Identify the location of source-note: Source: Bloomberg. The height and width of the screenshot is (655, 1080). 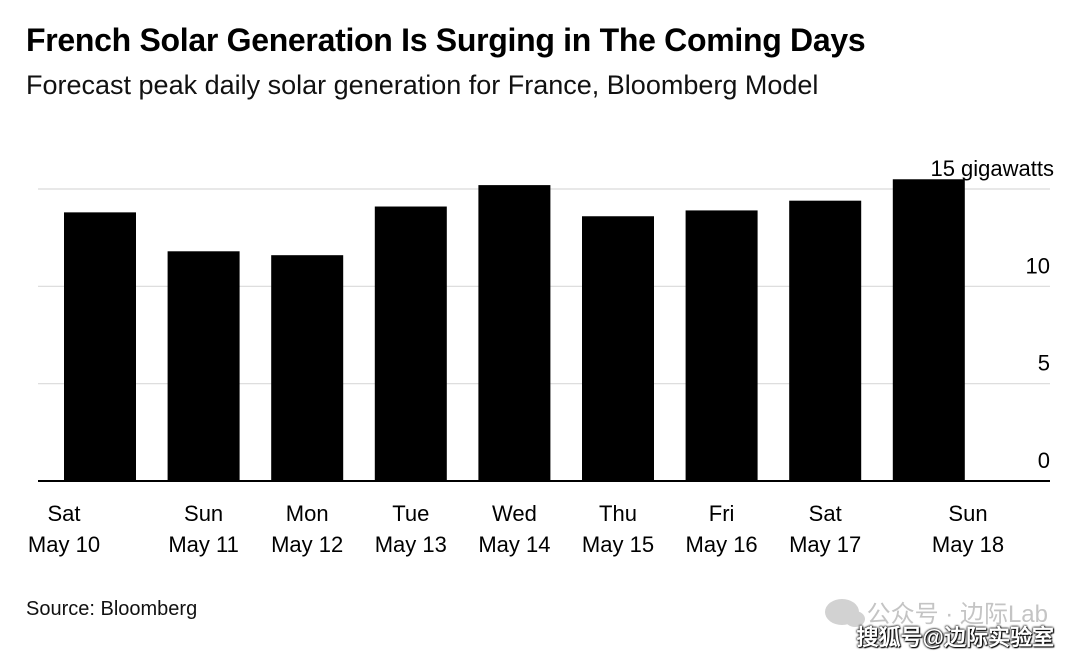
(112, 609).